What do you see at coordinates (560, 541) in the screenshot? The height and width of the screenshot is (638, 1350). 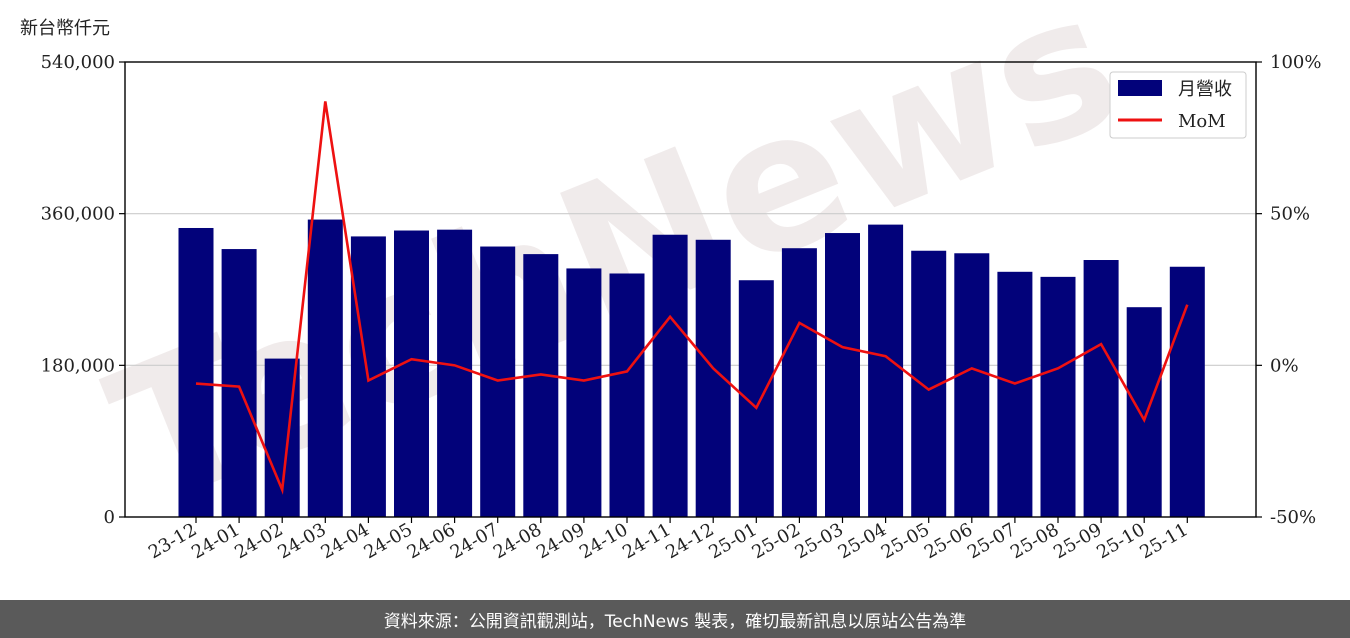 I see `x-tick-label: 24-09` at bounding box center [560, 541].